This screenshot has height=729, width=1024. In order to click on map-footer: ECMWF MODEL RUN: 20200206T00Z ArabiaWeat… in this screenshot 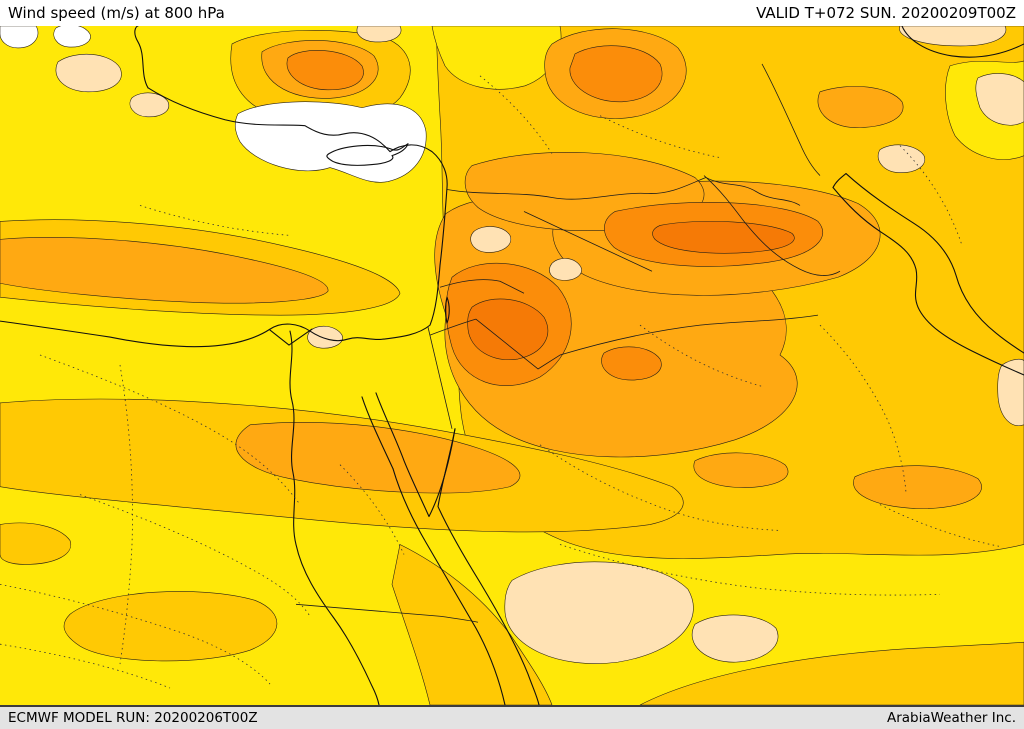, I will do `click(512, 717)`.